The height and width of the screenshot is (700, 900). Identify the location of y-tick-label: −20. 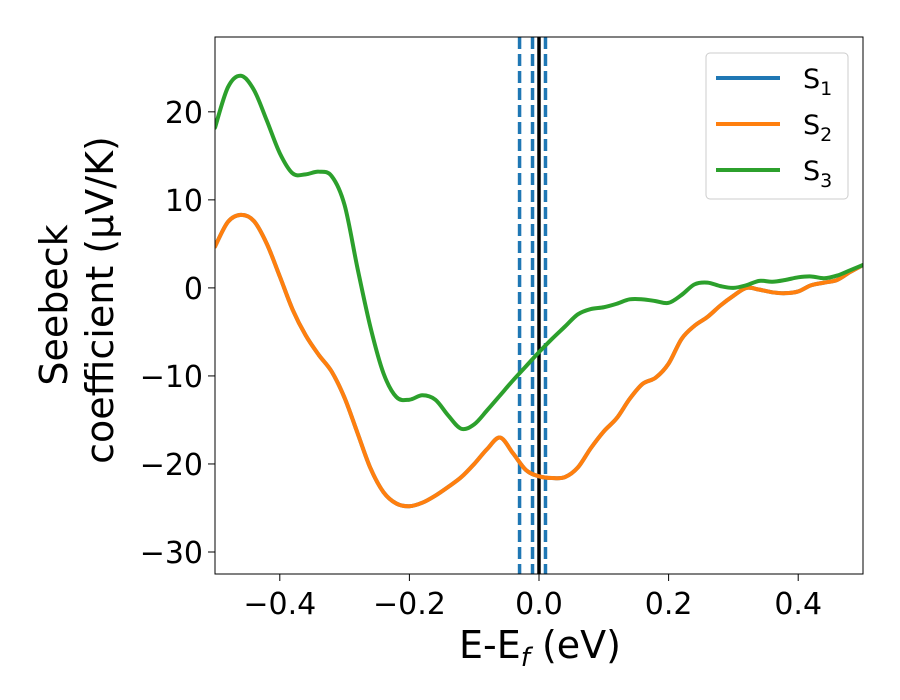
(171, 465).